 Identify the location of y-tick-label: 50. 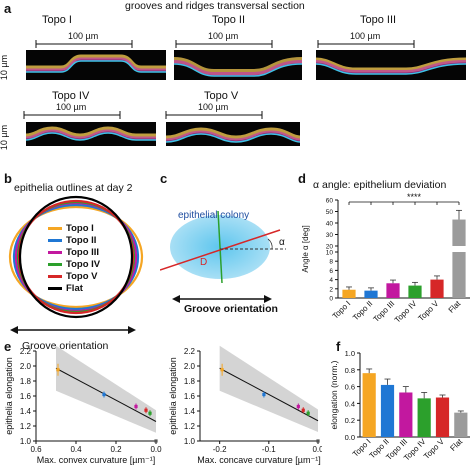
(330, 212).